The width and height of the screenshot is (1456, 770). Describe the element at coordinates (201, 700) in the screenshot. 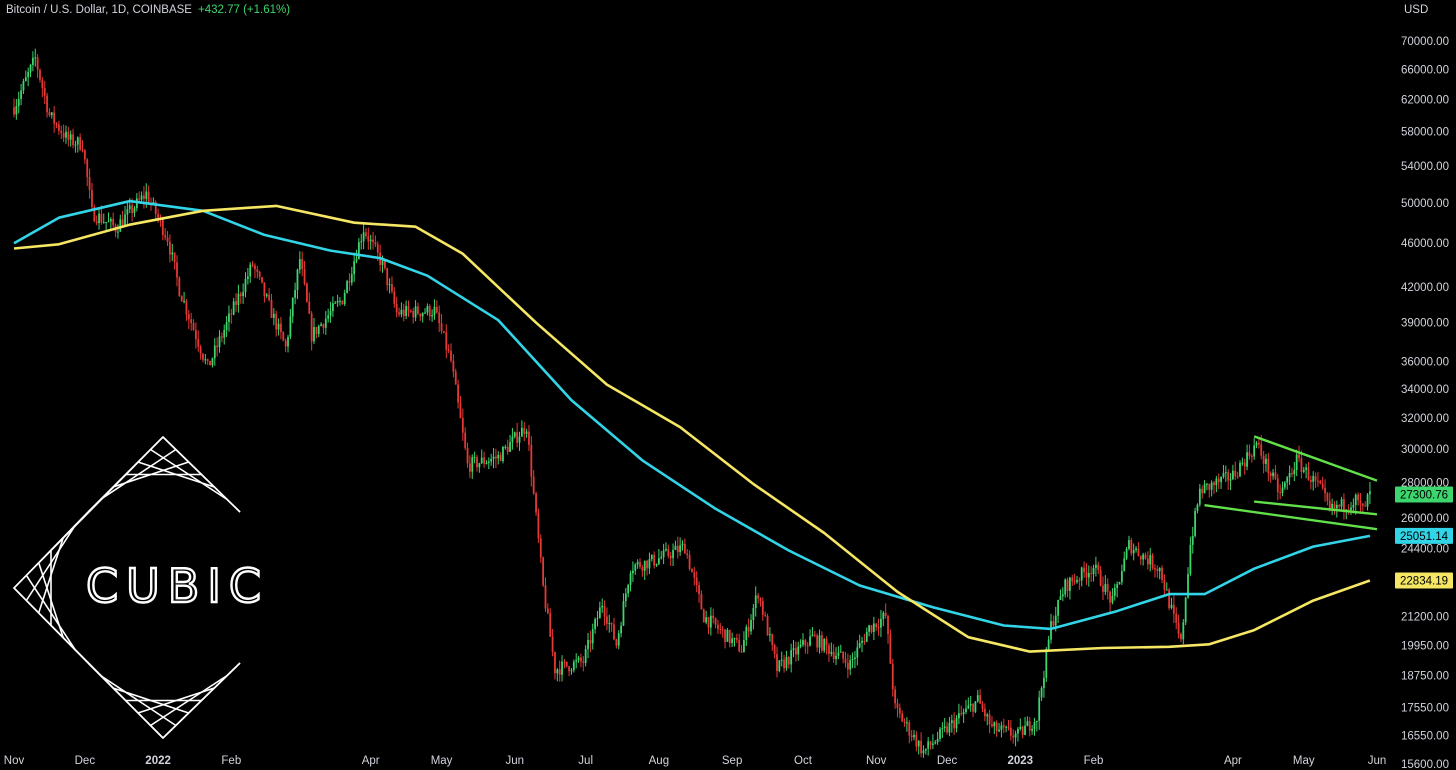

I see `logo-string` at that location.